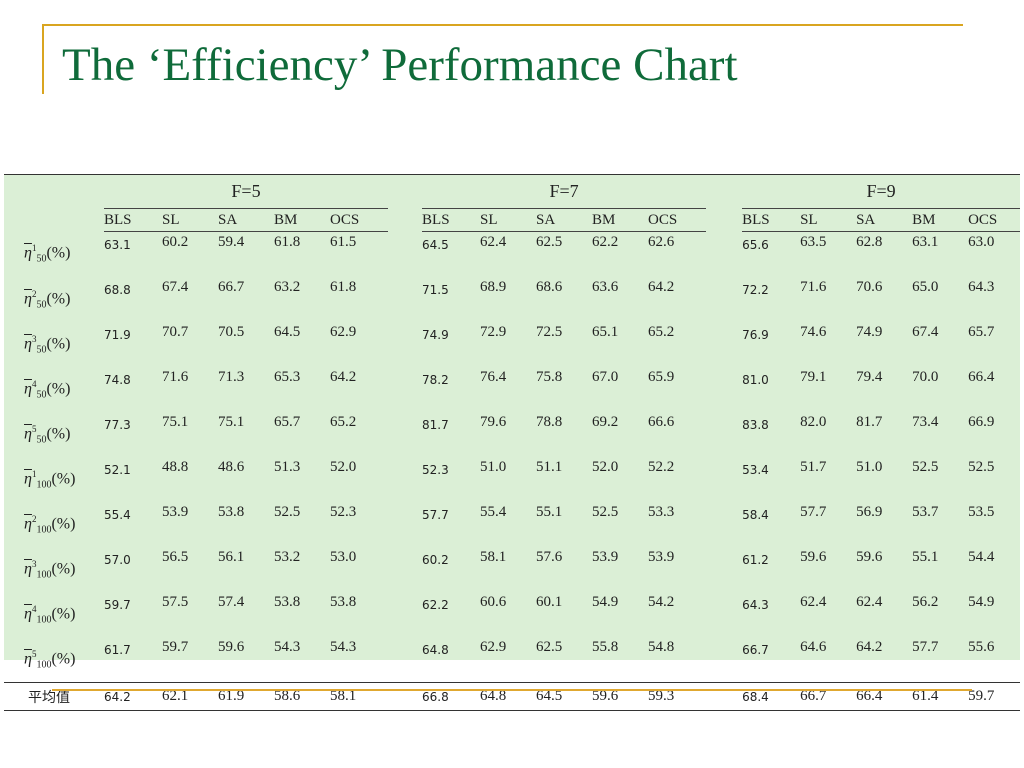 This screenshot has height=768, width=1024. Describe the element at coordinates (359, 696) in the screenshot. I see `value-cell: 58.1` at that location.